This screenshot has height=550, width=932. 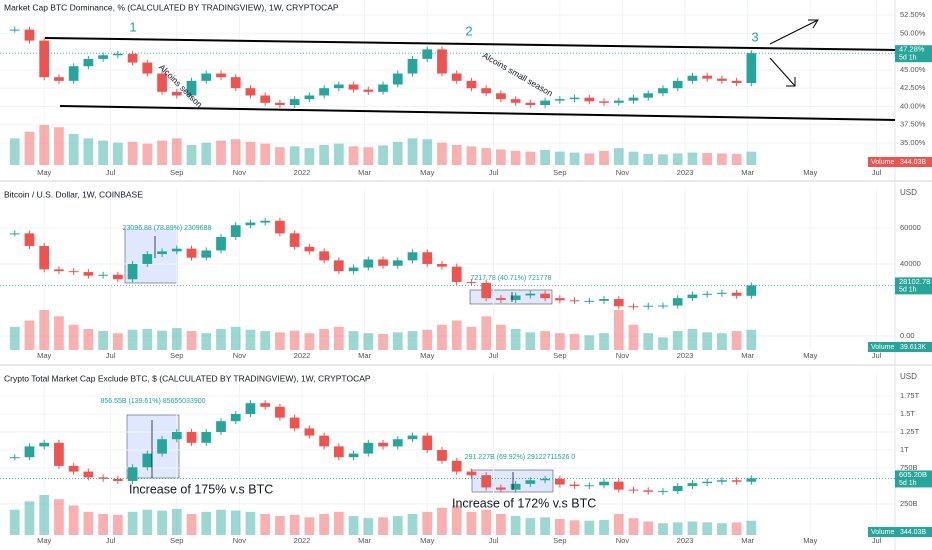 What do you see at coordinates (909, 503) in the screenshot?
I see `y-tick-label: 250B` at bounding box center [909, 503].